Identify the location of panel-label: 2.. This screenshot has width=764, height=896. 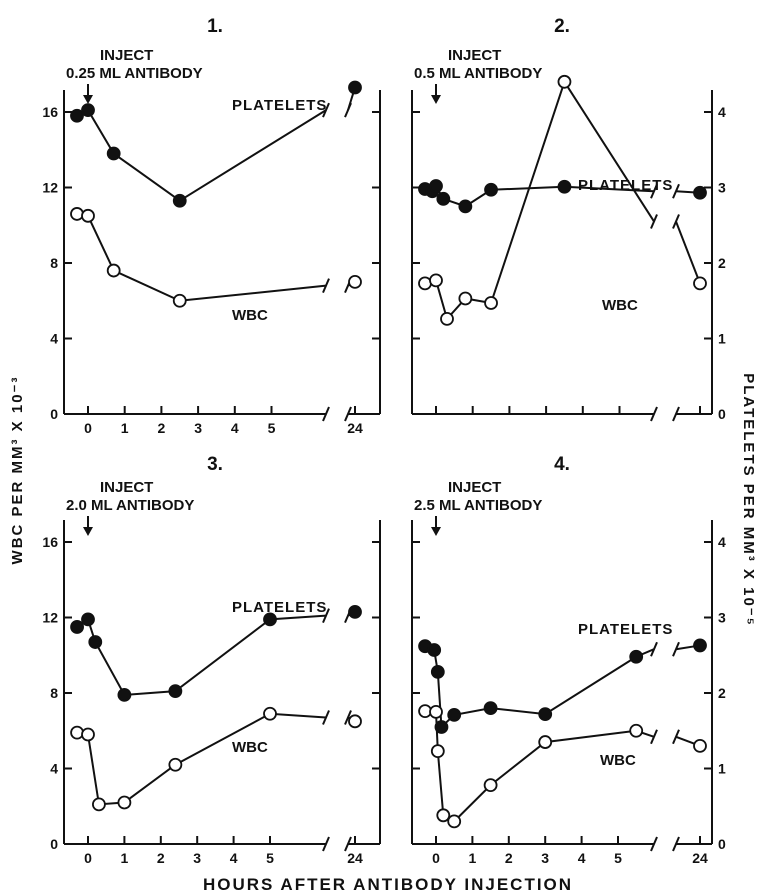
(562, 26).